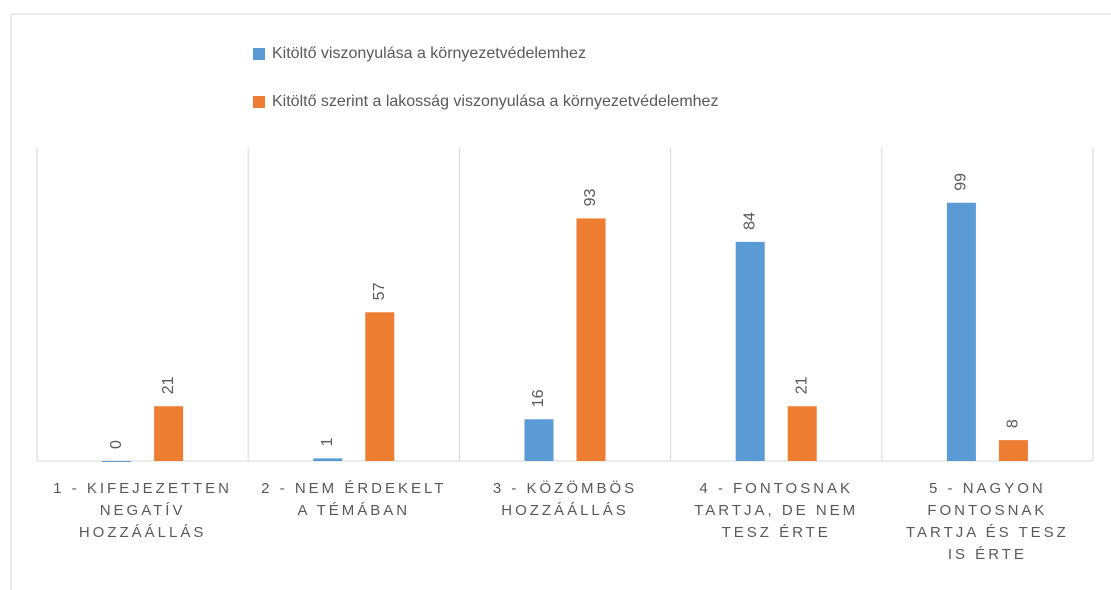 This screenshot has width=1111, height=590. I want to click on data-label: 93, so click(590, 198).